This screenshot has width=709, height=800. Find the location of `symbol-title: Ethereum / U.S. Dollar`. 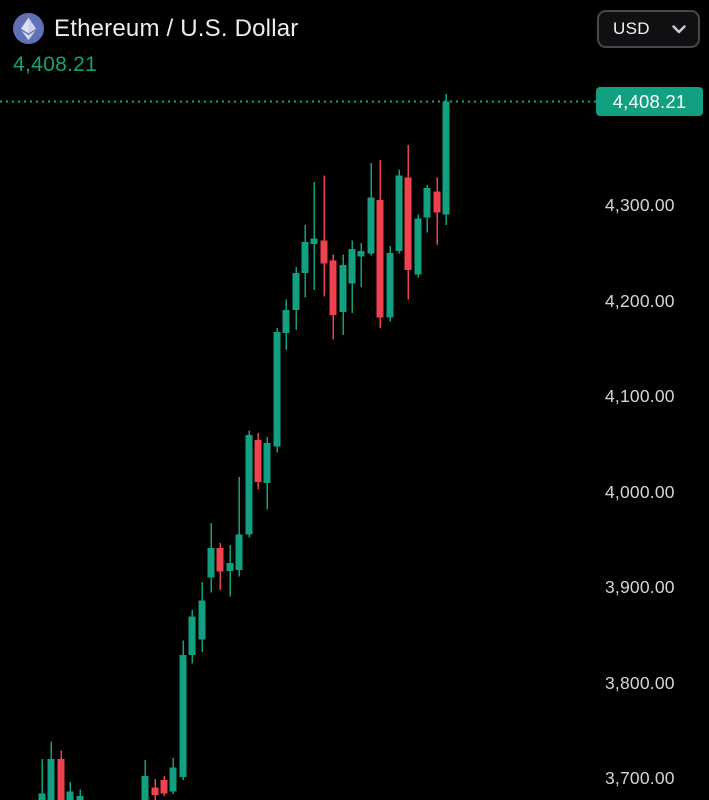

symbol-title: Ethereum / U.S. Dollar is located at coordinates (176, 28).